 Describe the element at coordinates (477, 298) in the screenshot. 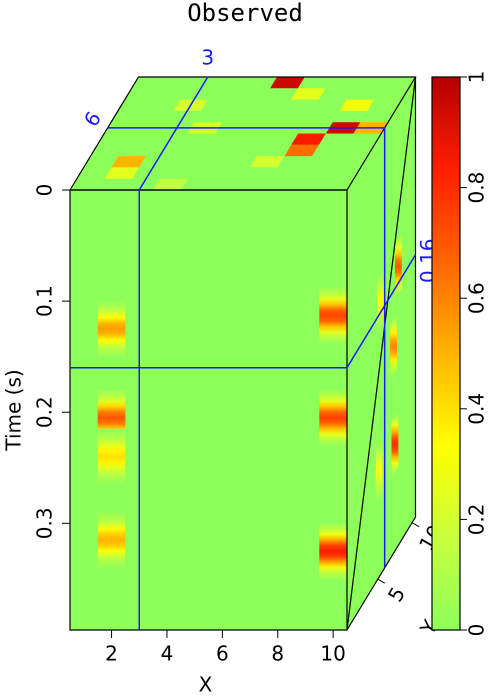

I see `colorbar-tick-label: 0.6` at that location.